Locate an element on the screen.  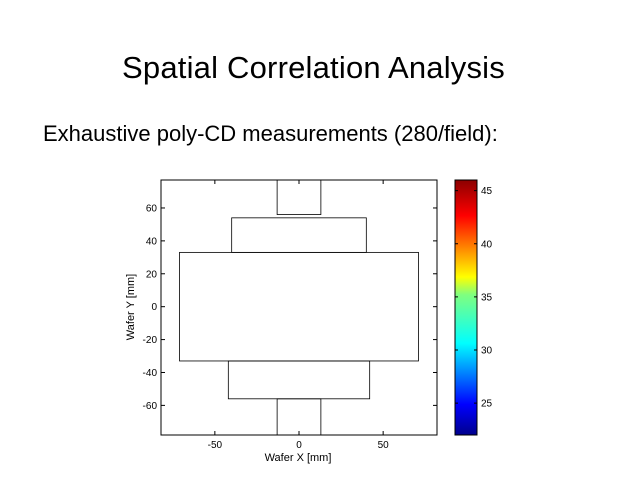
colorbar-ticks: 25 30 35 40 45 is located at coordinates (474, 298).